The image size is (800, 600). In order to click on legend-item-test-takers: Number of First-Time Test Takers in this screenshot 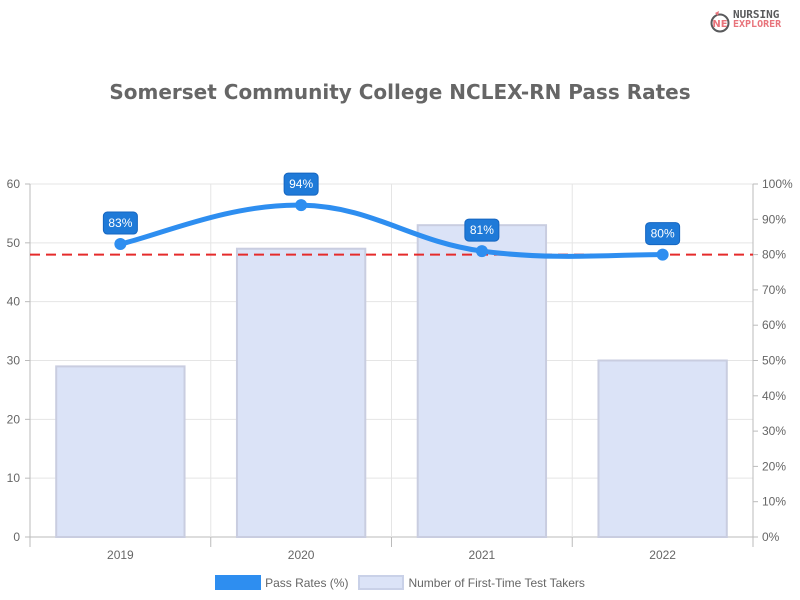, I will do `click(471, 582)`.